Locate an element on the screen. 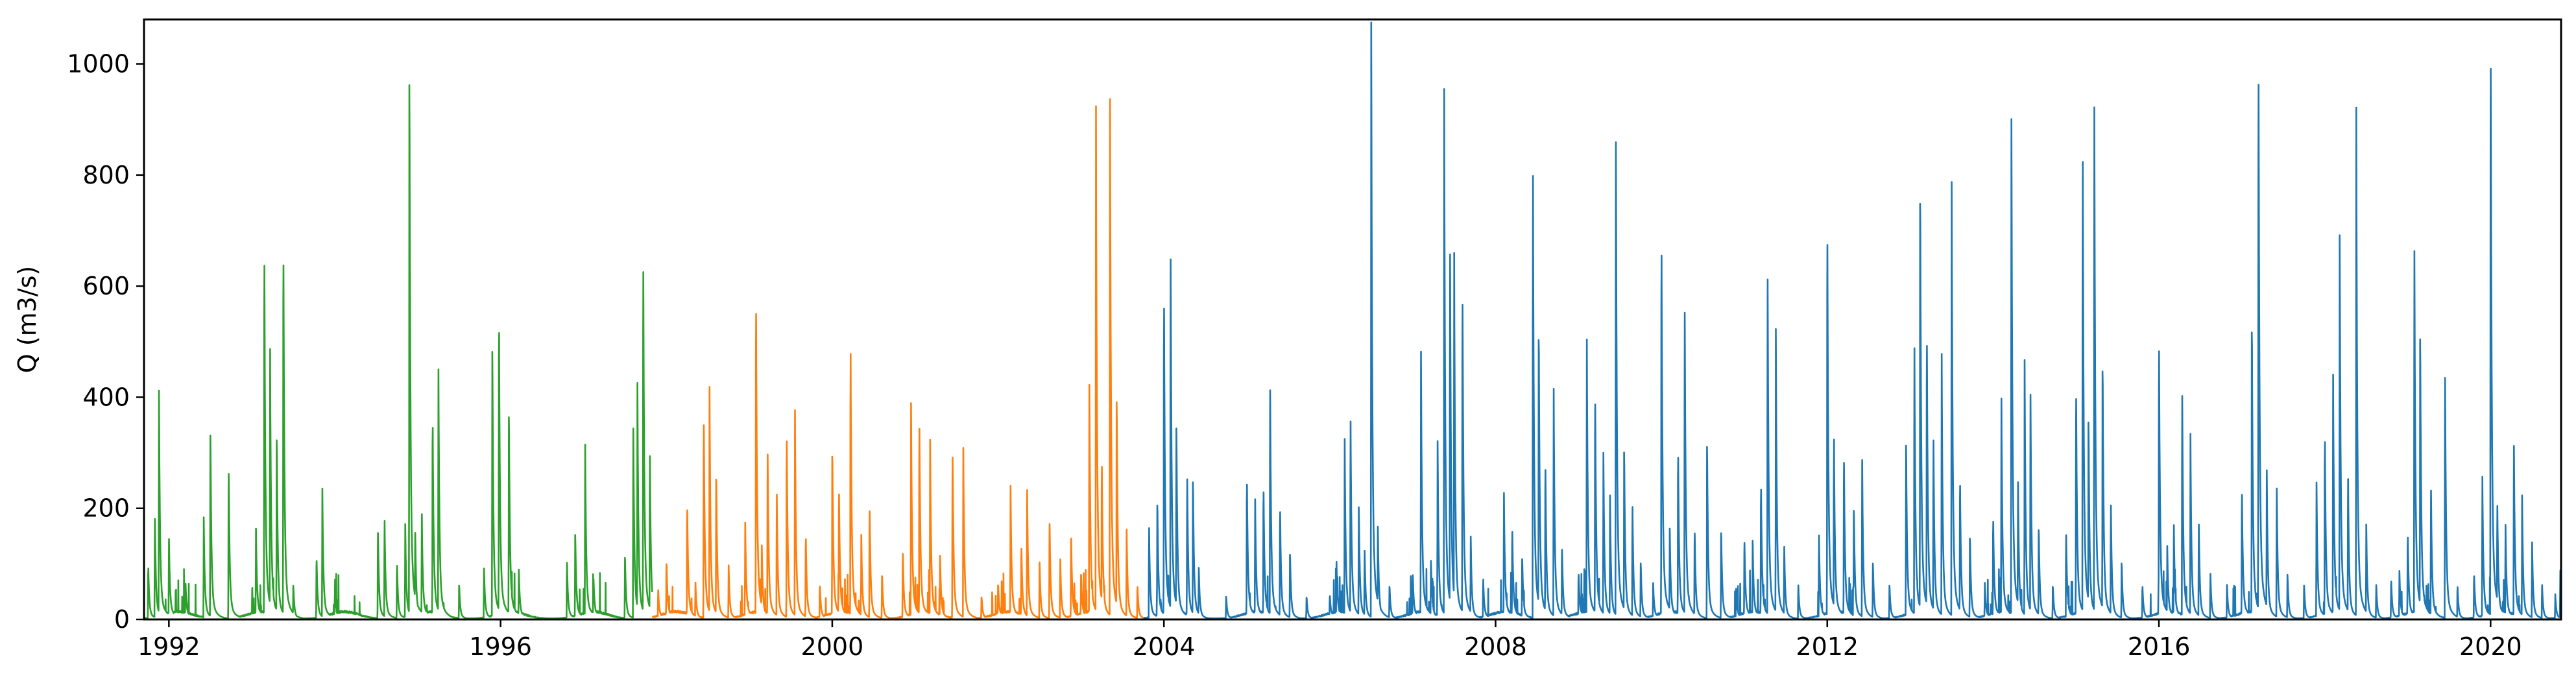 Image resolution: width=2576 pixels, height=683 pixels. x-tick-label: 2020 is located at coordinates (2490, 646).